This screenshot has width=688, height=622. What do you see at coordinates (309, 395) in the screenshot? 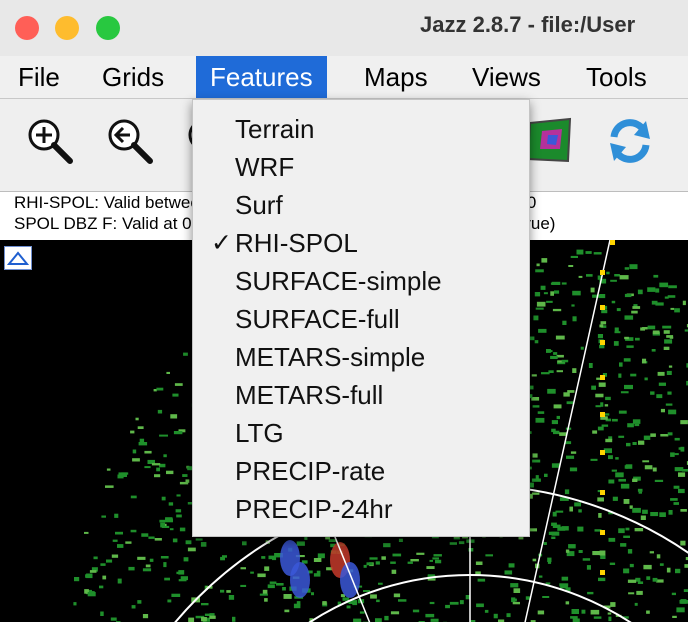
I see `menu-item-metars-full: METARS-full` at bounding box center [309, 395].